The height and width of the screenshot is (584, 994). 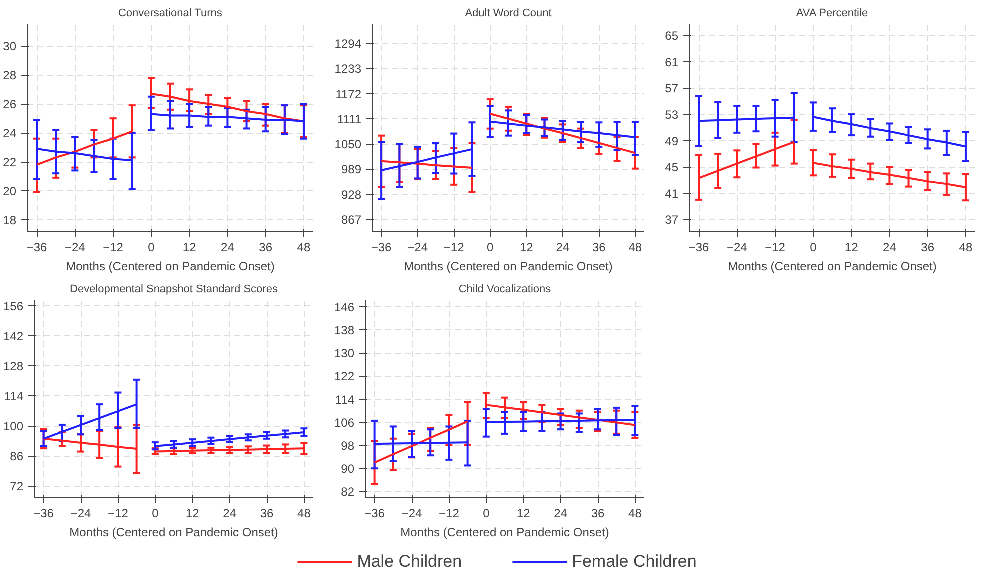 What do you see at coordinates (348, 469) in the screenshot?
I see `y-tick-label: 90` at bounding box center [348, 469].